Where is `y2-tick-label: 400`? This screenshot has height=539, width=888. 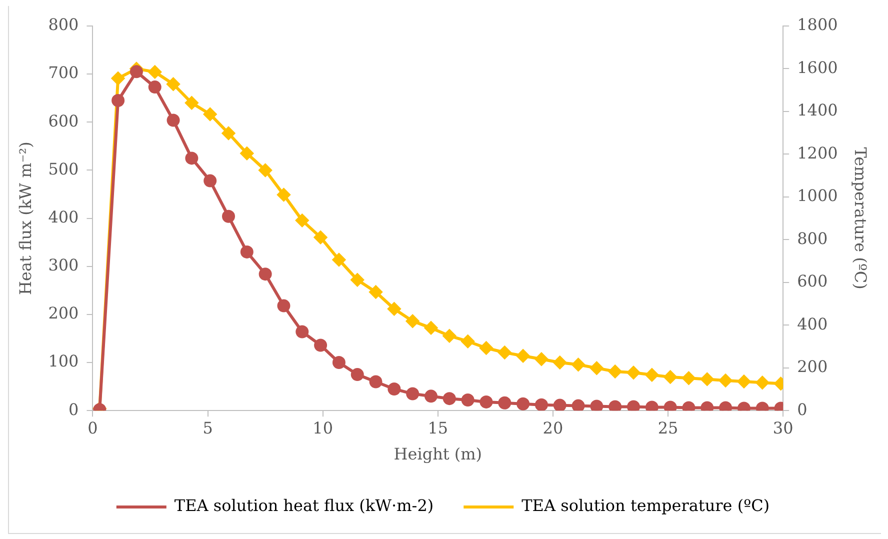 y2-tick-label: 400 is located at coordinates (812, 324).